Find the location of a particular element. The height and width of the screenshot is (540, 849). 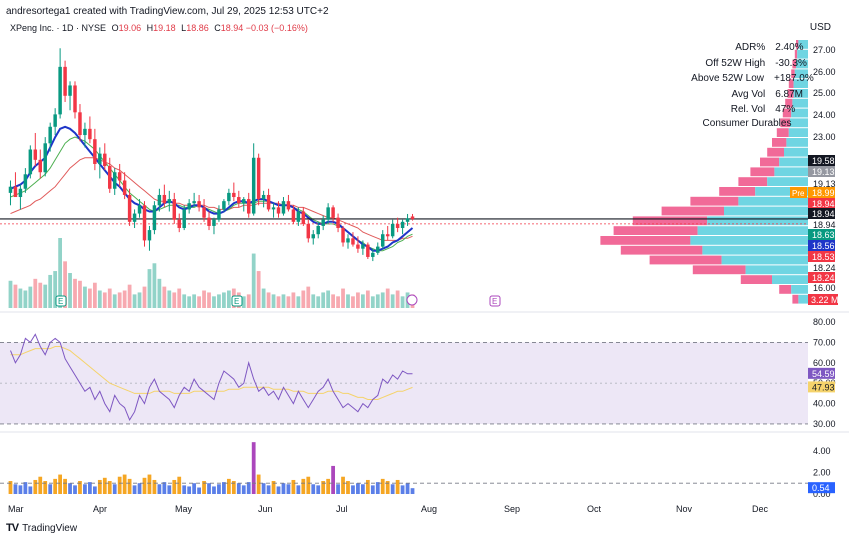

price-axis-label-text: 18.56 is located at coordinates (823, 246).